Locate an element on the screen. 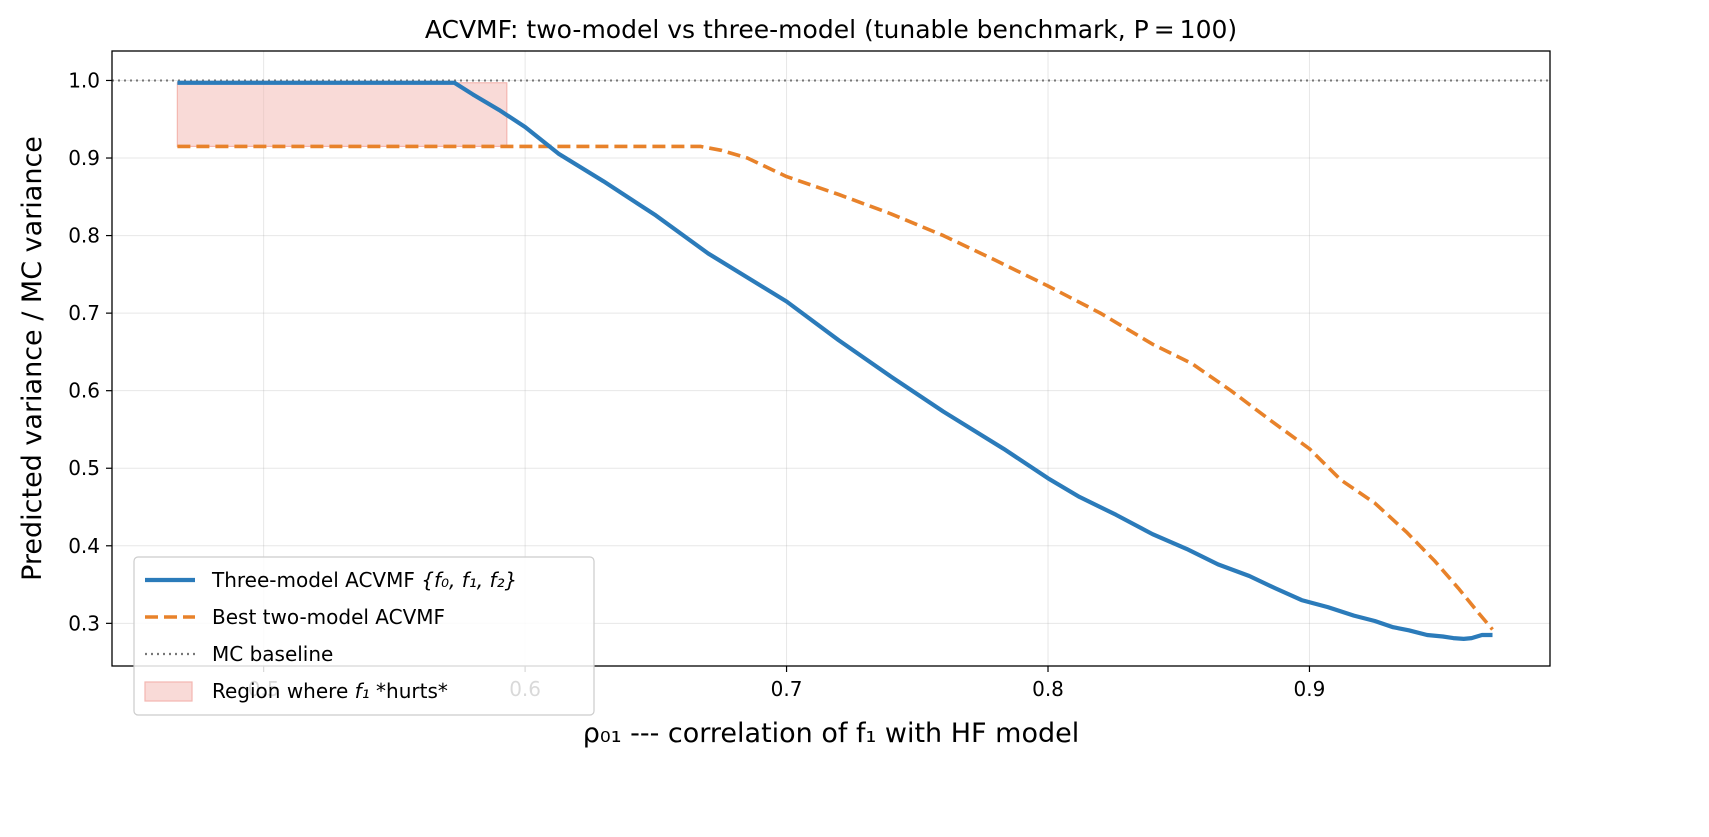 This screenshot has width=1709, height=837. shaded-region-layer is located at coordinates (342, 114).